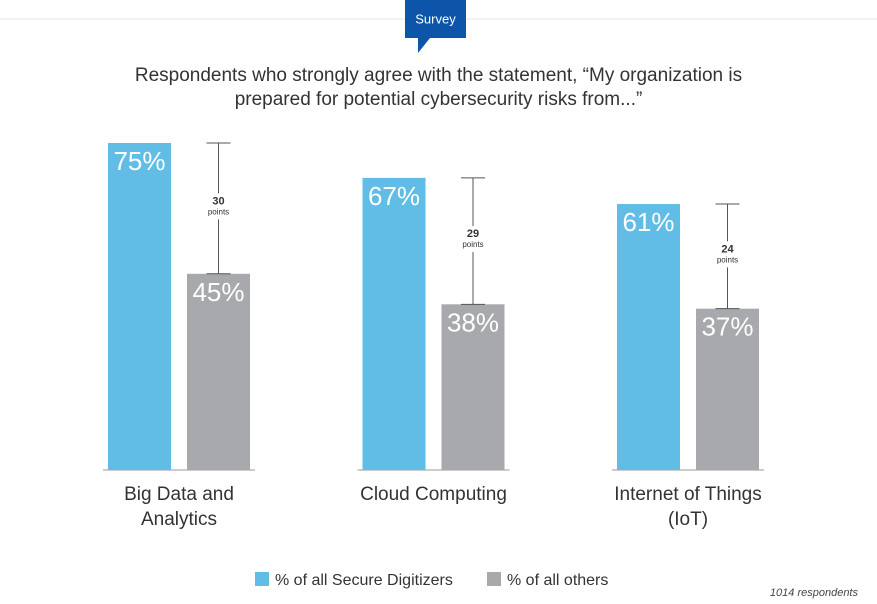 The height and width of the screenshot is (604, 877). Describe the element at coordinates (727, 249) in the screenshot. I see `difference-value: 24` at that location.